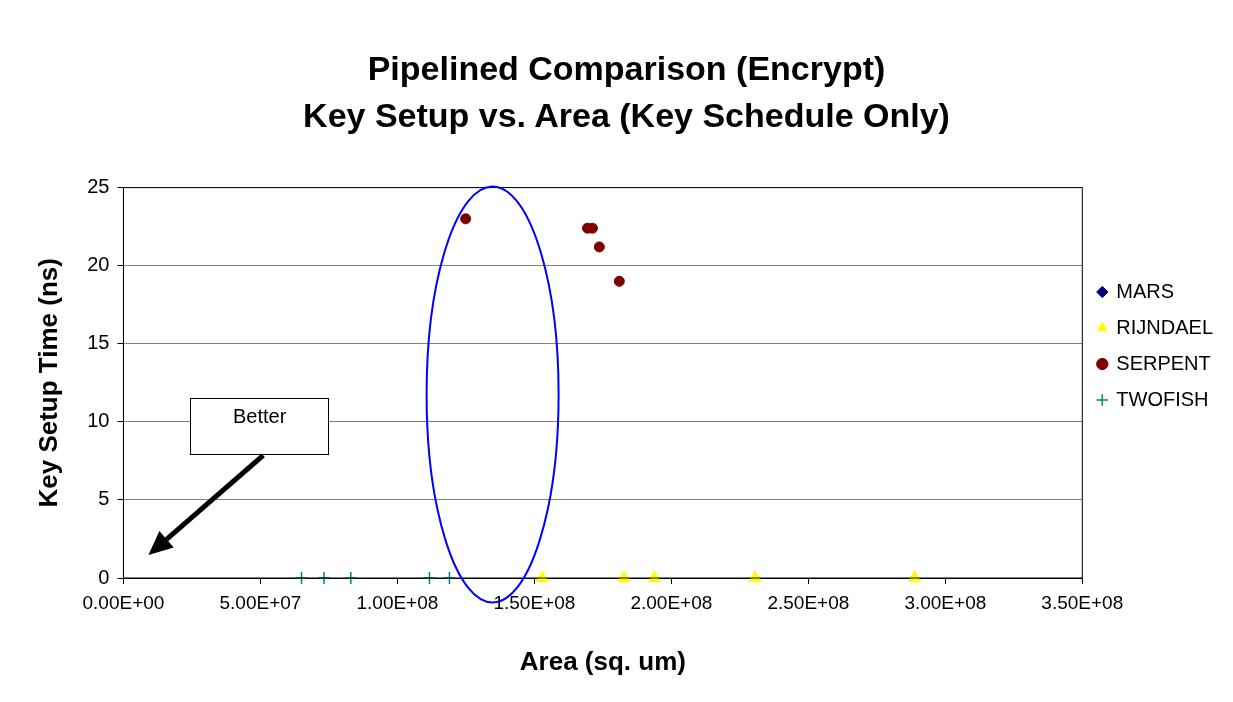 Image resolution: width=1233 pixels, height=702 pixels. What do you see at coordinates (98, 342) in the screenshot?
I see `y-tick-label: 15` at bounding box center [98, 342].